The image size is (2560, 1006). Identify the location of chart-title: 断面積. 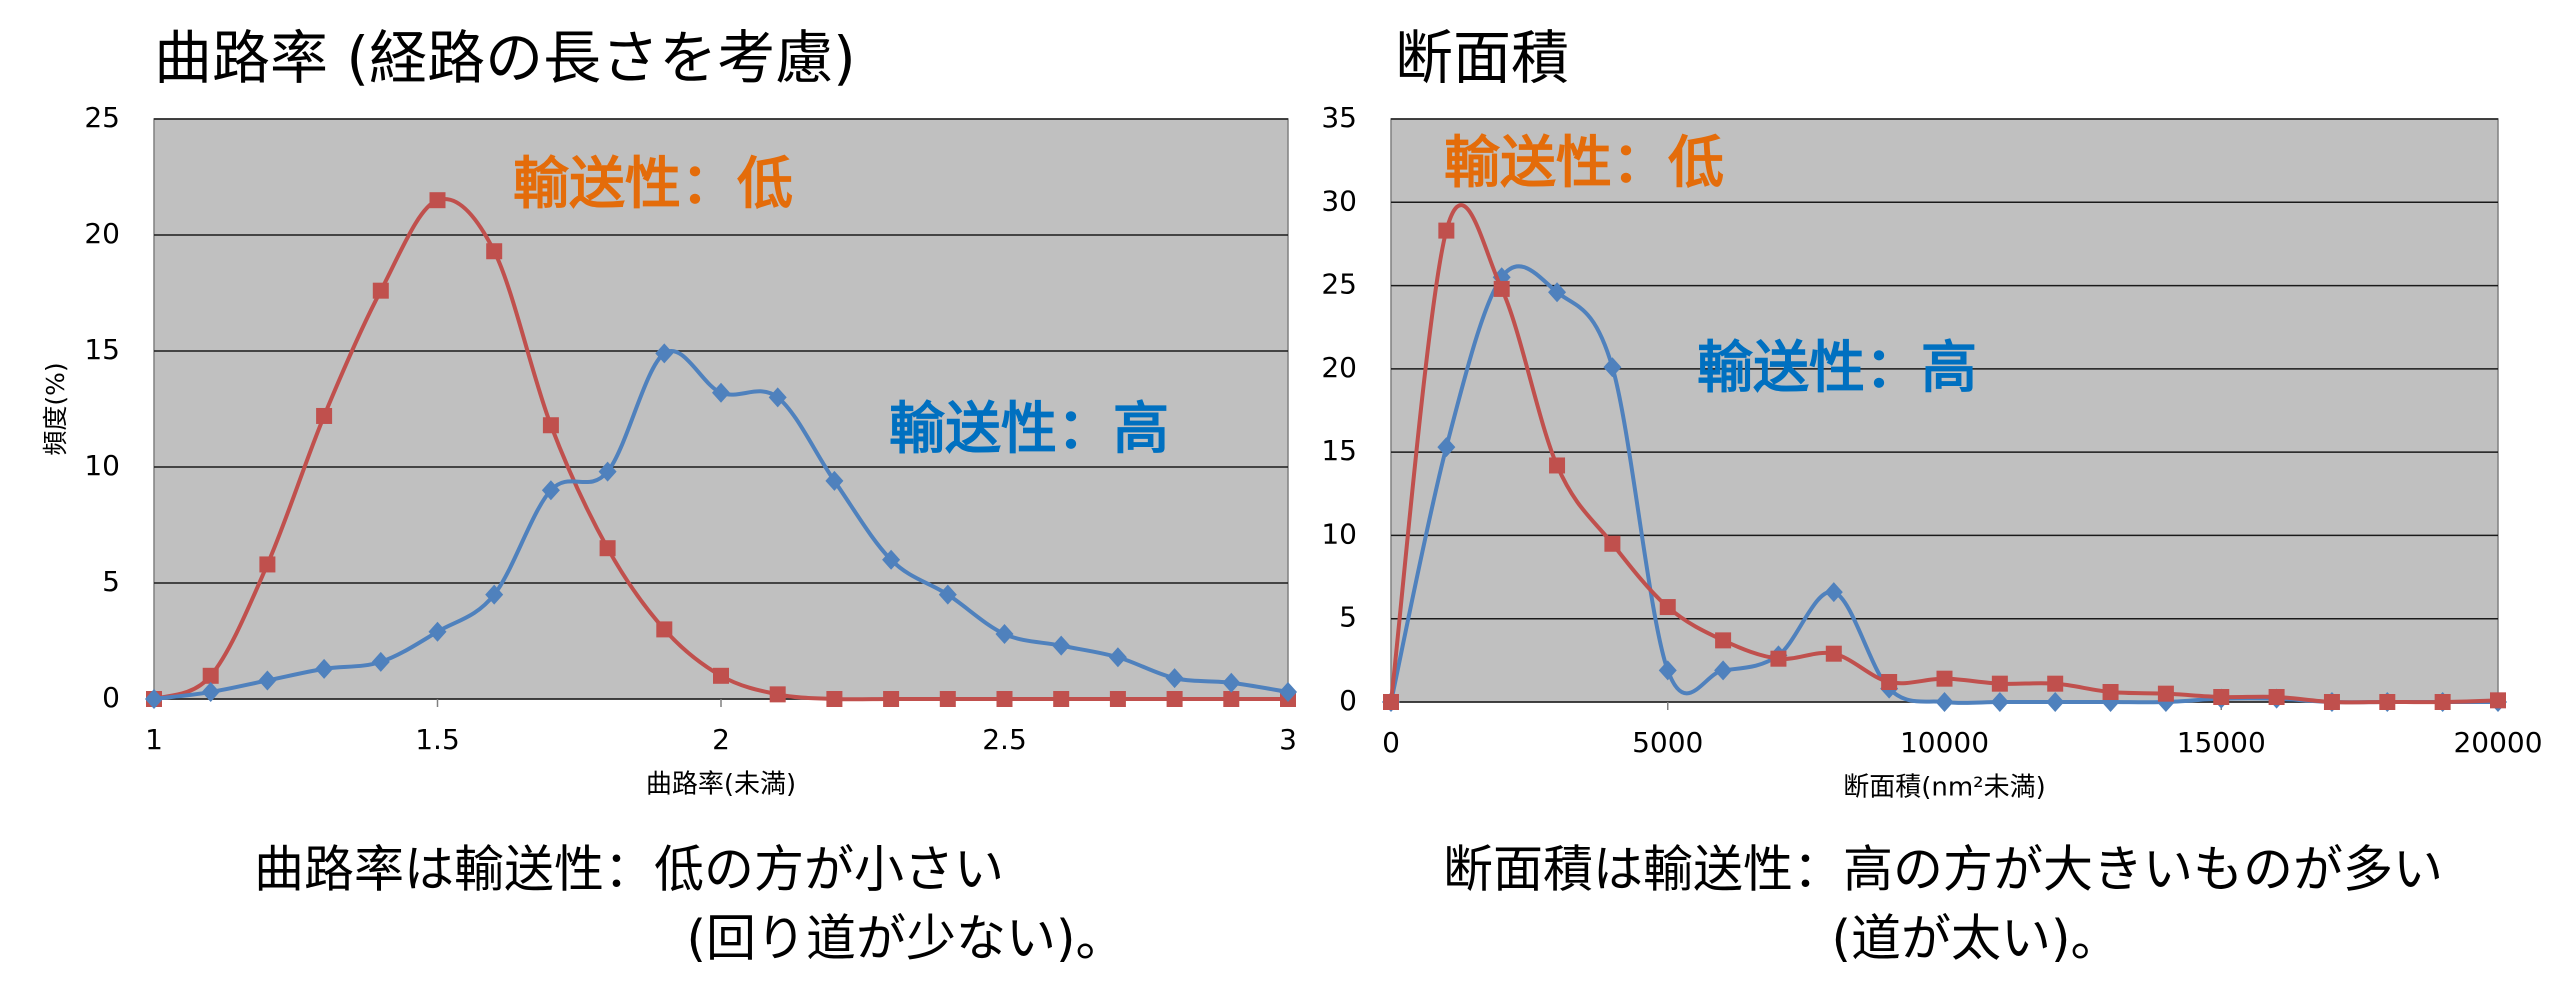
(1482, 58).